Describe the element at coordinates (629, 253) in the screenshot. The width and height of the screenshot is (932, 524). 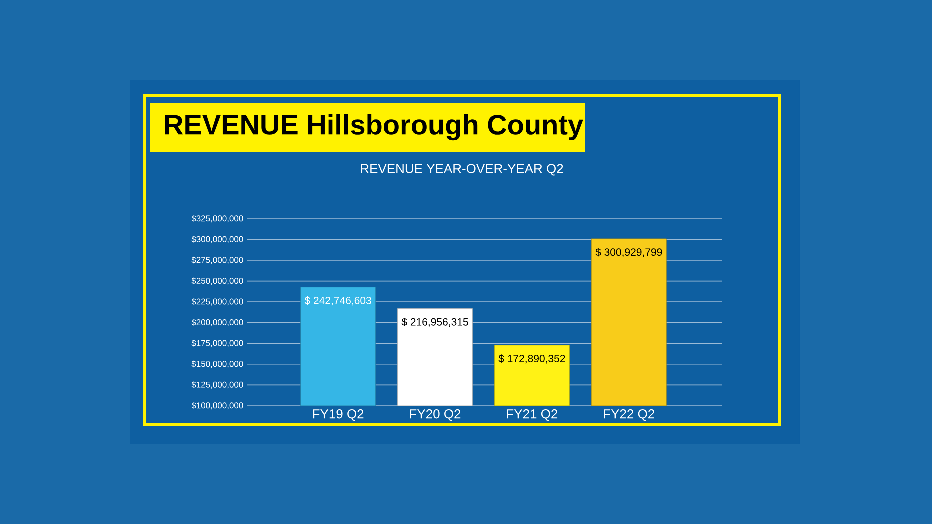
I see `data-label: $ 300,929,799` at that location.